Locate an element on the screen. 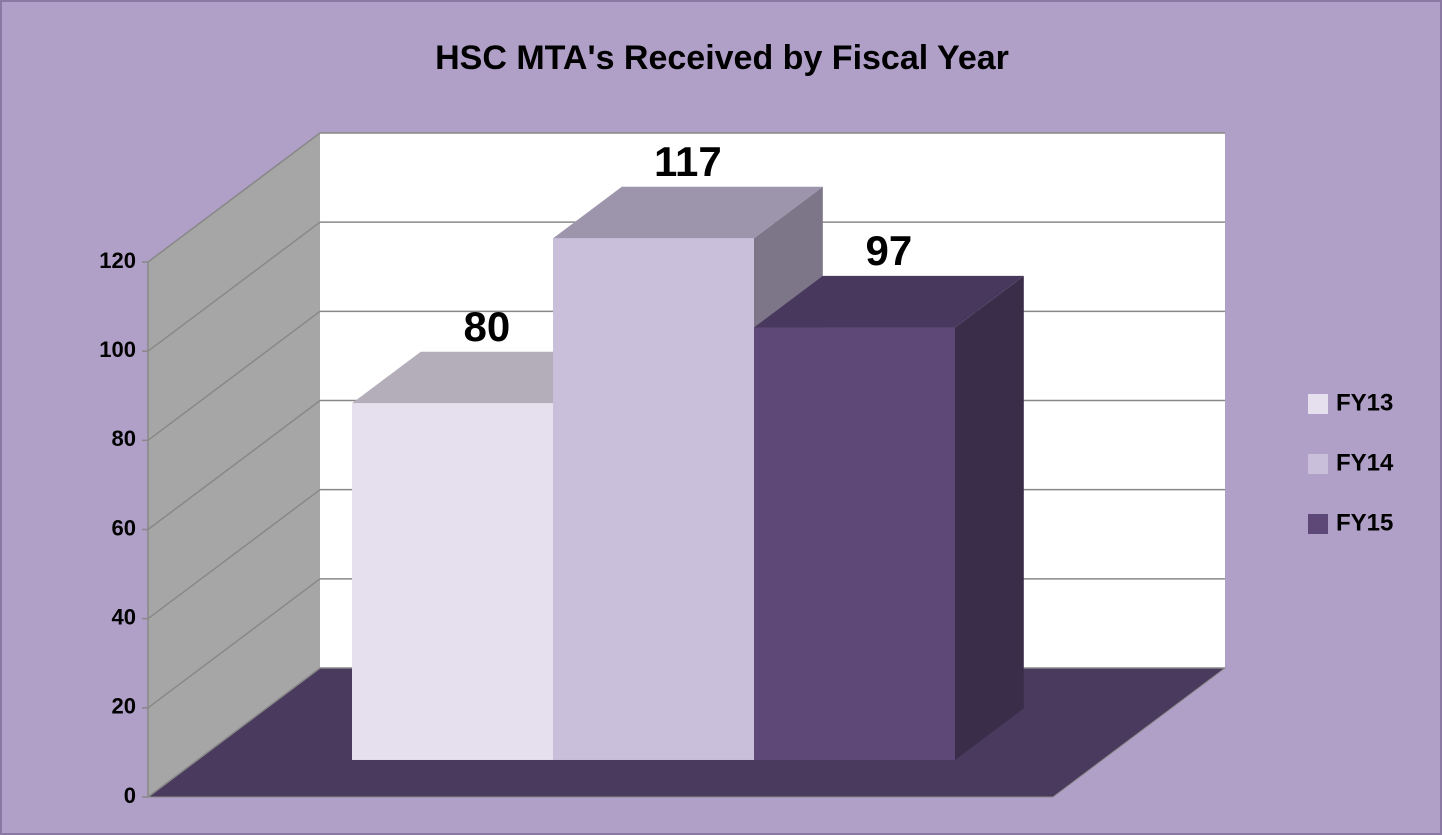  bar-side is located at coordinates (989, 517).